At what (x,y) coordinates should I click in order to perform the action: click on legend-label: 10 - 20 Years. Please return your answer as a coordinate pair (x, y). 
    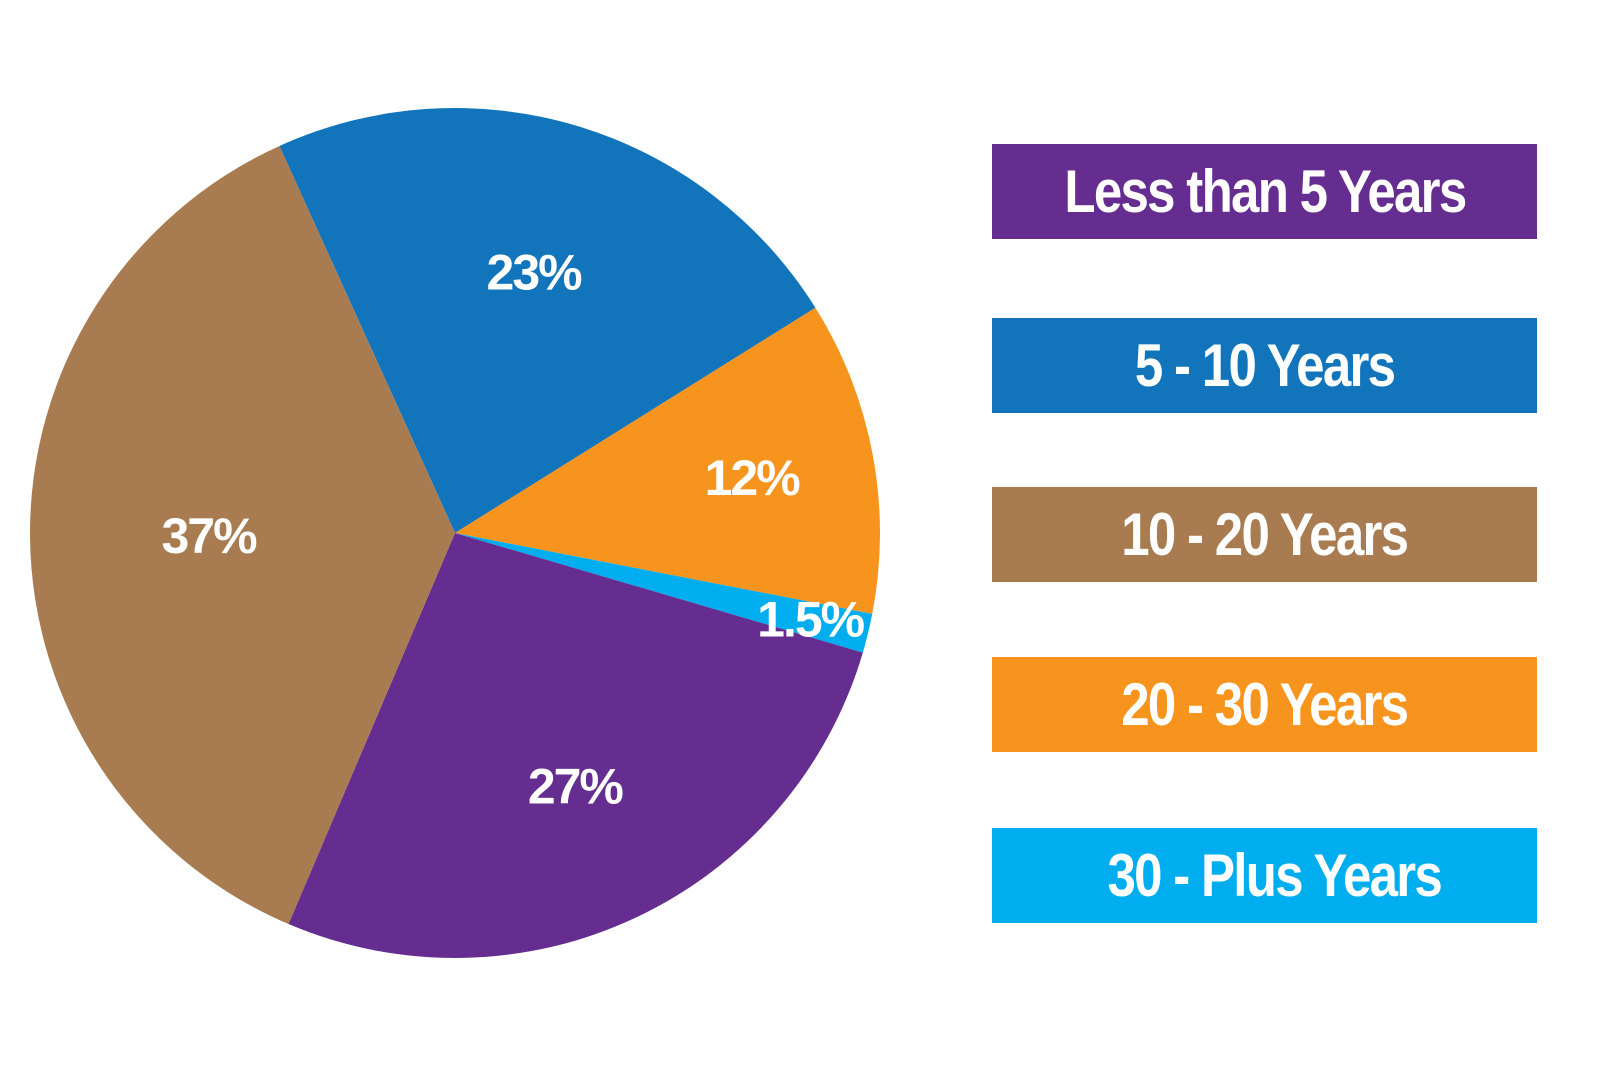
    Looking at the image, I should click on (1265, 534).